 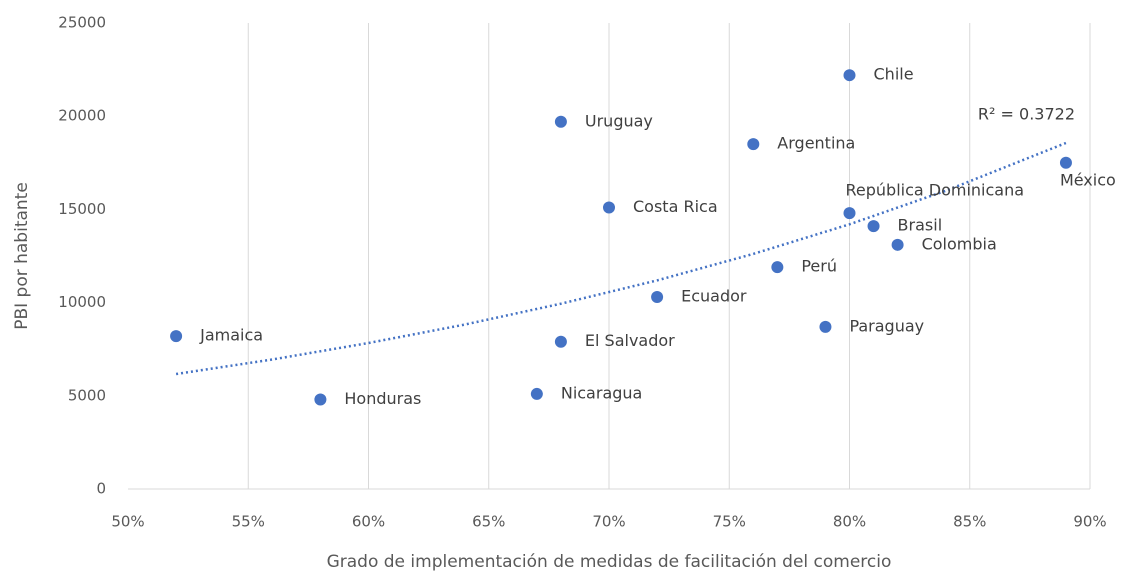 What do you see at coordinates (82, 116) in the screenshot?
I see `y-tick-label: 20000` at bounding box center [82, 116].